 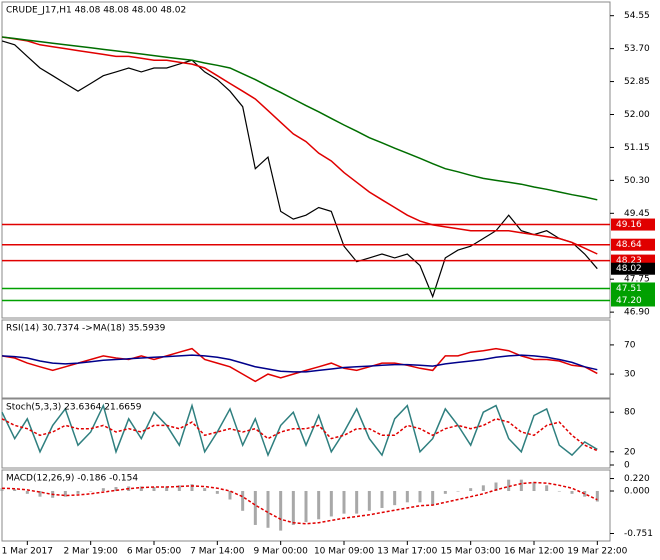 I want to click on y-tick-label: 54.55, so click(x=637, y=16).